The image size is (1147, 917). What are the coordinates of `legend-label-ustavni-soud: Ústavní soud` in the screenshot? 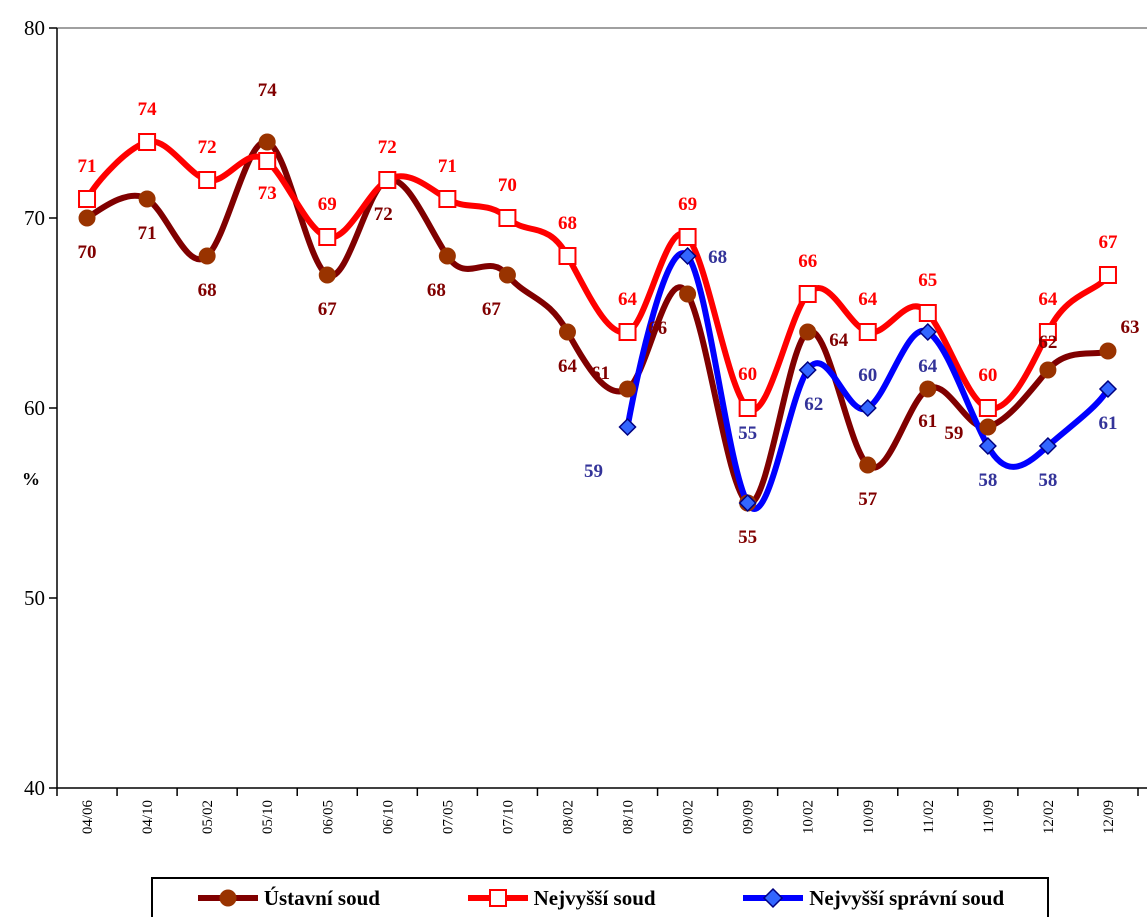 It's located at (321, 897).